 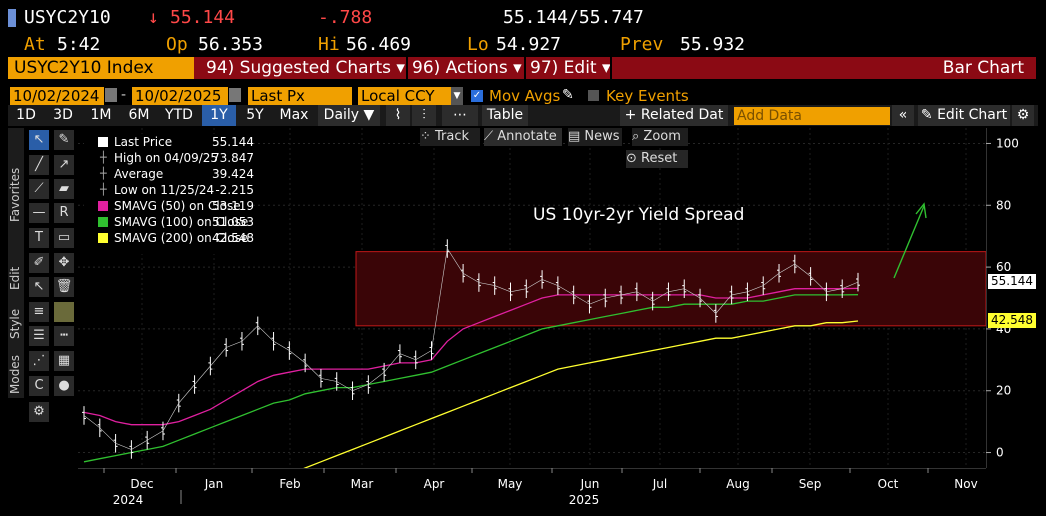 What do you see at coordinates (39, 238) in the screenshot?
I see `text-tool-icon: T` at bounding box center [39, 238].